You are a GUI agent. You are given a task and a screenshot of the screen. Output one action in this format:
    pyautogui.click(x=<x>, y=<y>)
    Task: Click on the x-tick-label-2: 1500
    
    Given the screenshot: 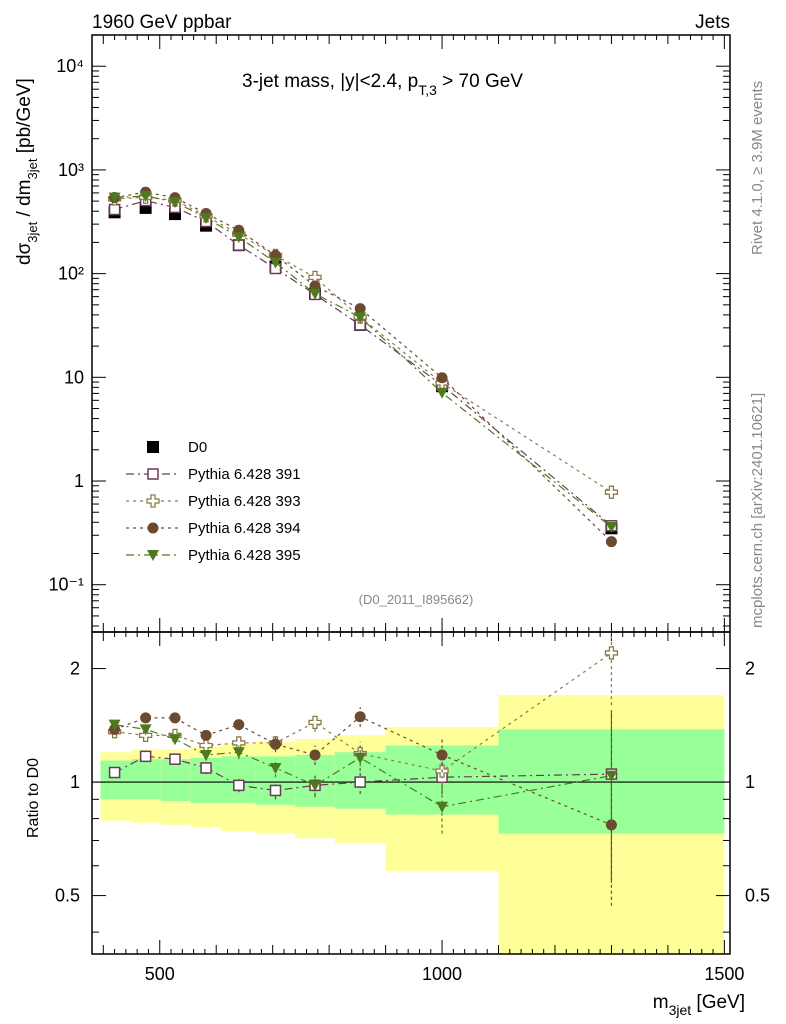 What is the action you would take?
    pyautogui.click(x=724, y=974)
    